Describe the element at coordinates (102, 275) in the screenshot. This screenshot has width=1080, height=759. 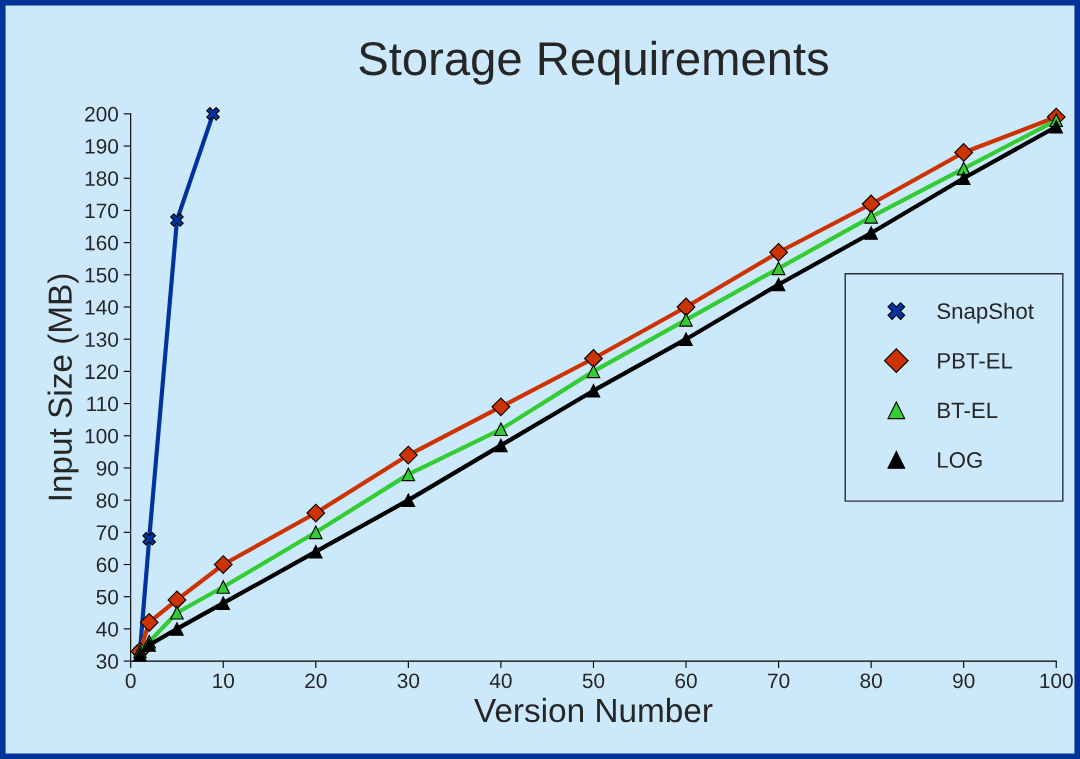
I see `y-tick-label: 150` at that location.